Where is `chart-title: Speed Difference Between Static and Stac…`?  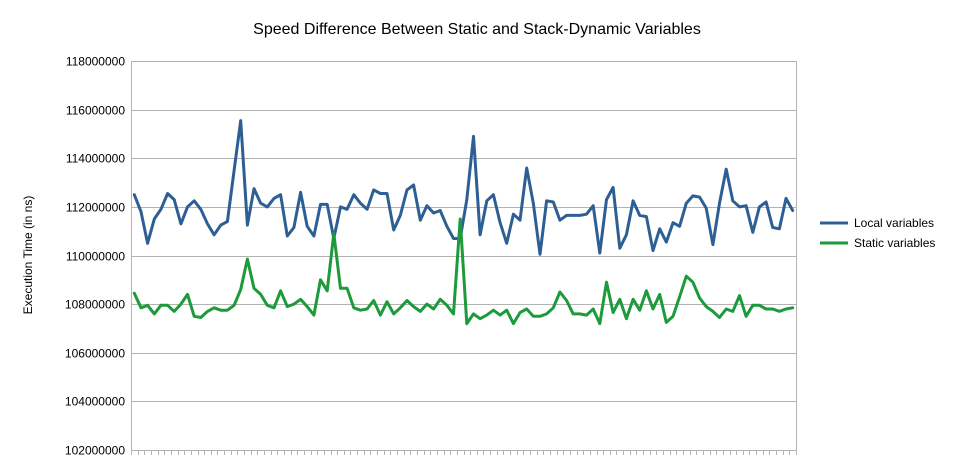 chart-title: Speed Difference Between Static and Stac… is located at coordinates (477, 29).